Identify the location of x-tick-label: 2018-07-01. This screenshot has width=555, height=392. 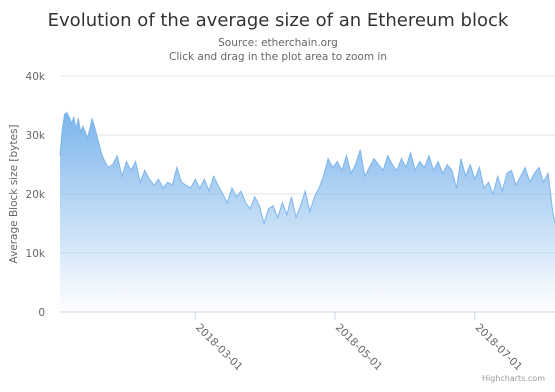
(499, 348).